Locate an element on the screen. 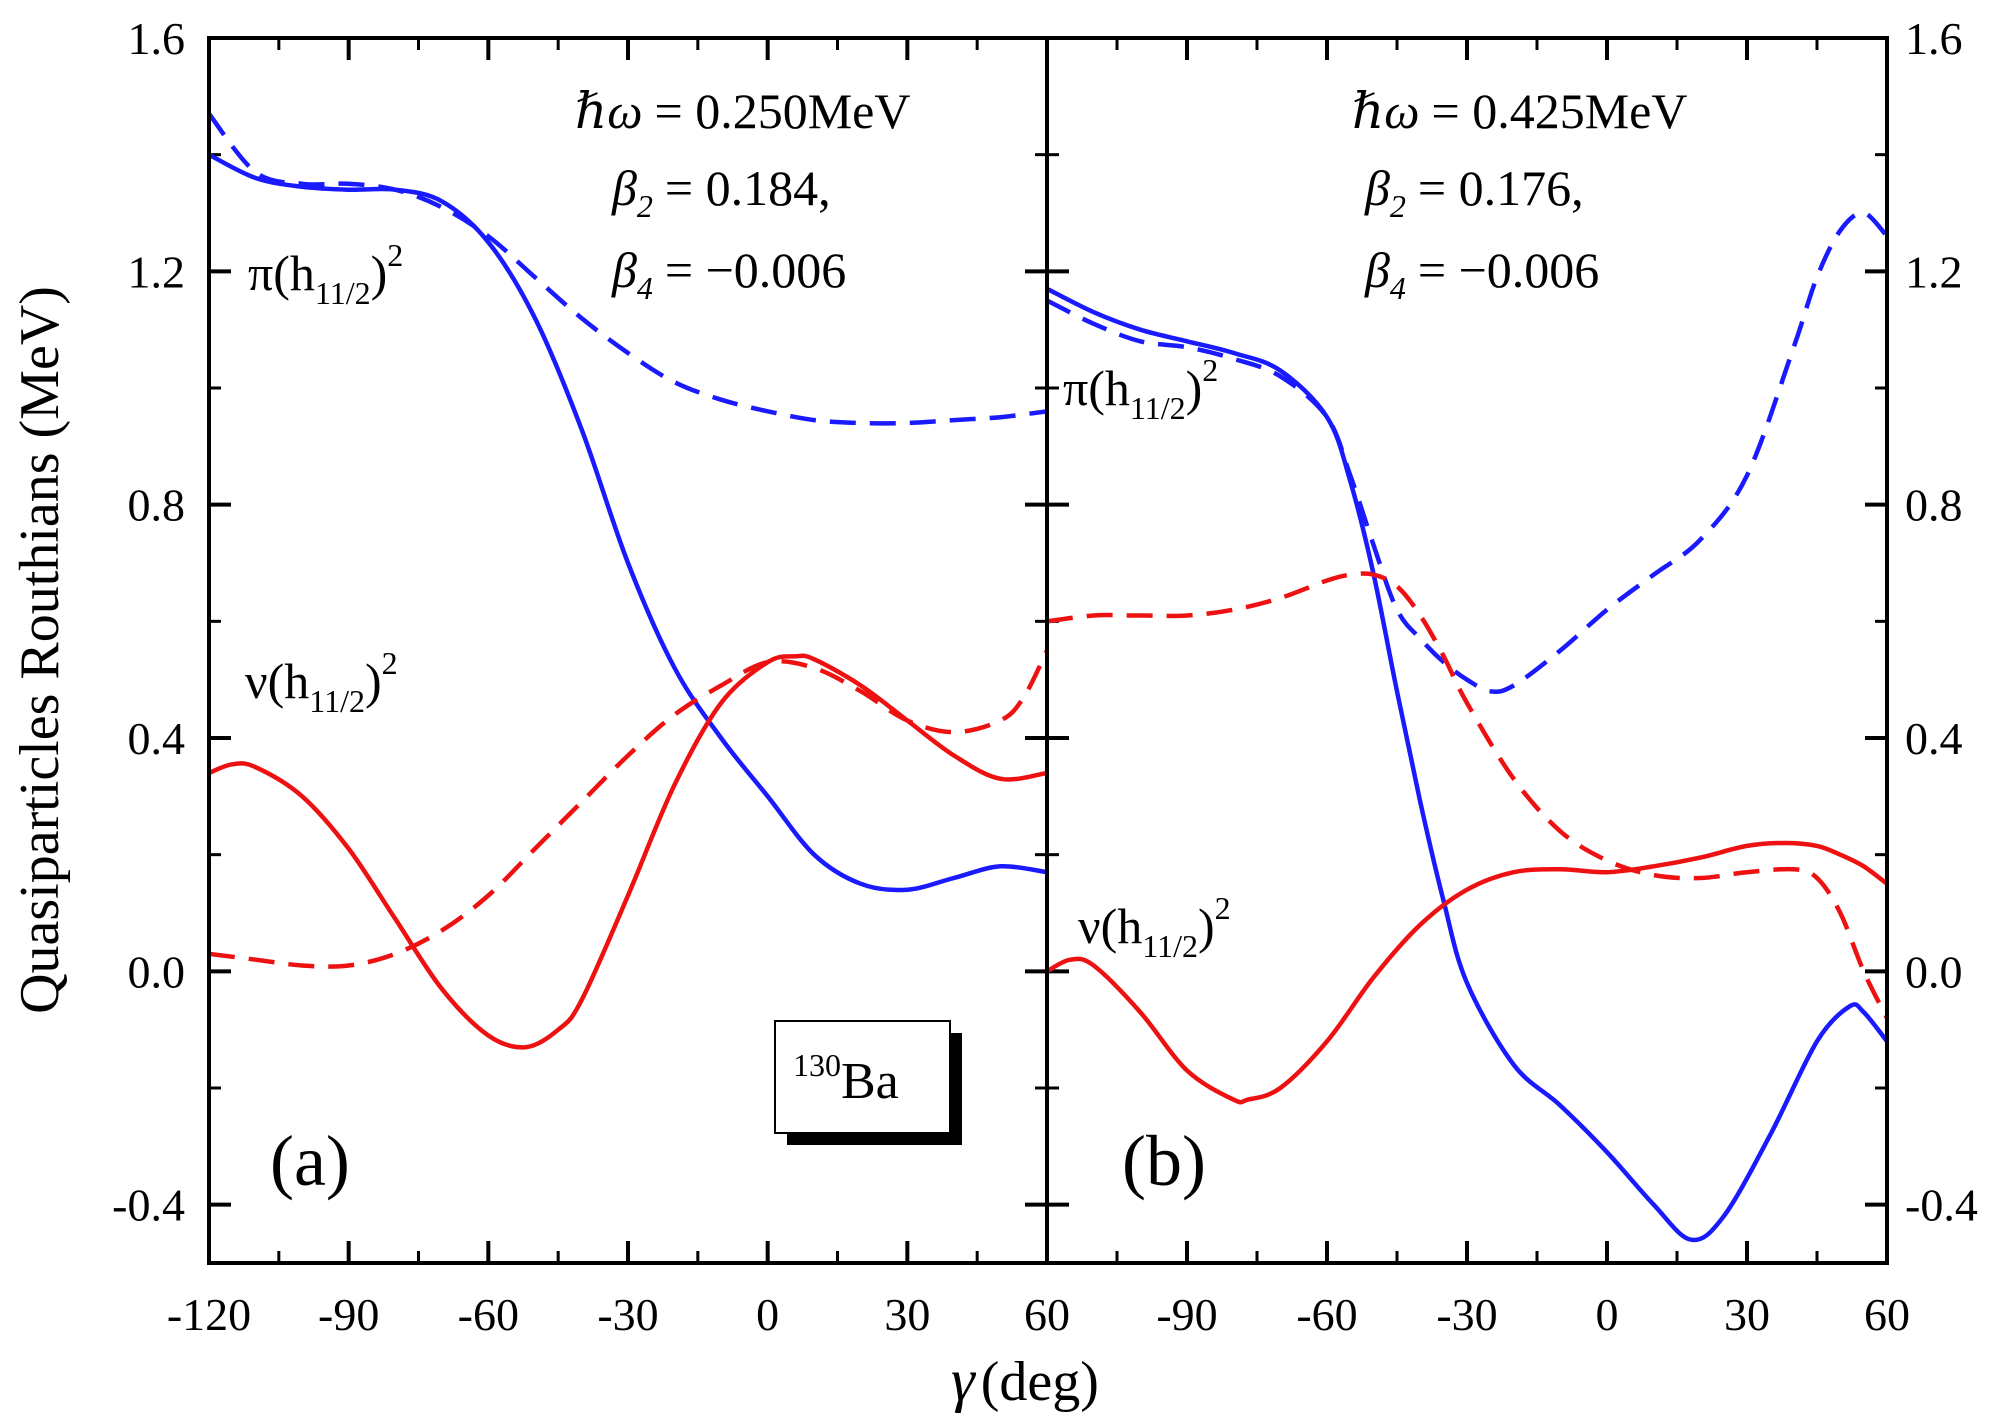  y-tick-label-left: 0.4 is located at coordinates (157, 738).